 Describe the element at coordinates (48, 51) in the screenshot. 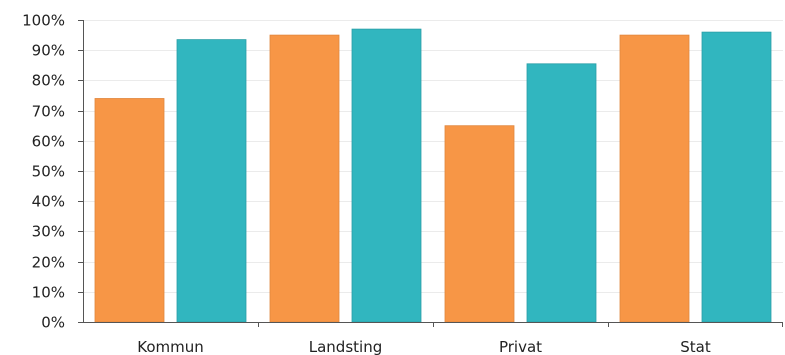

I see `y-tick-label: 90%` at that location.